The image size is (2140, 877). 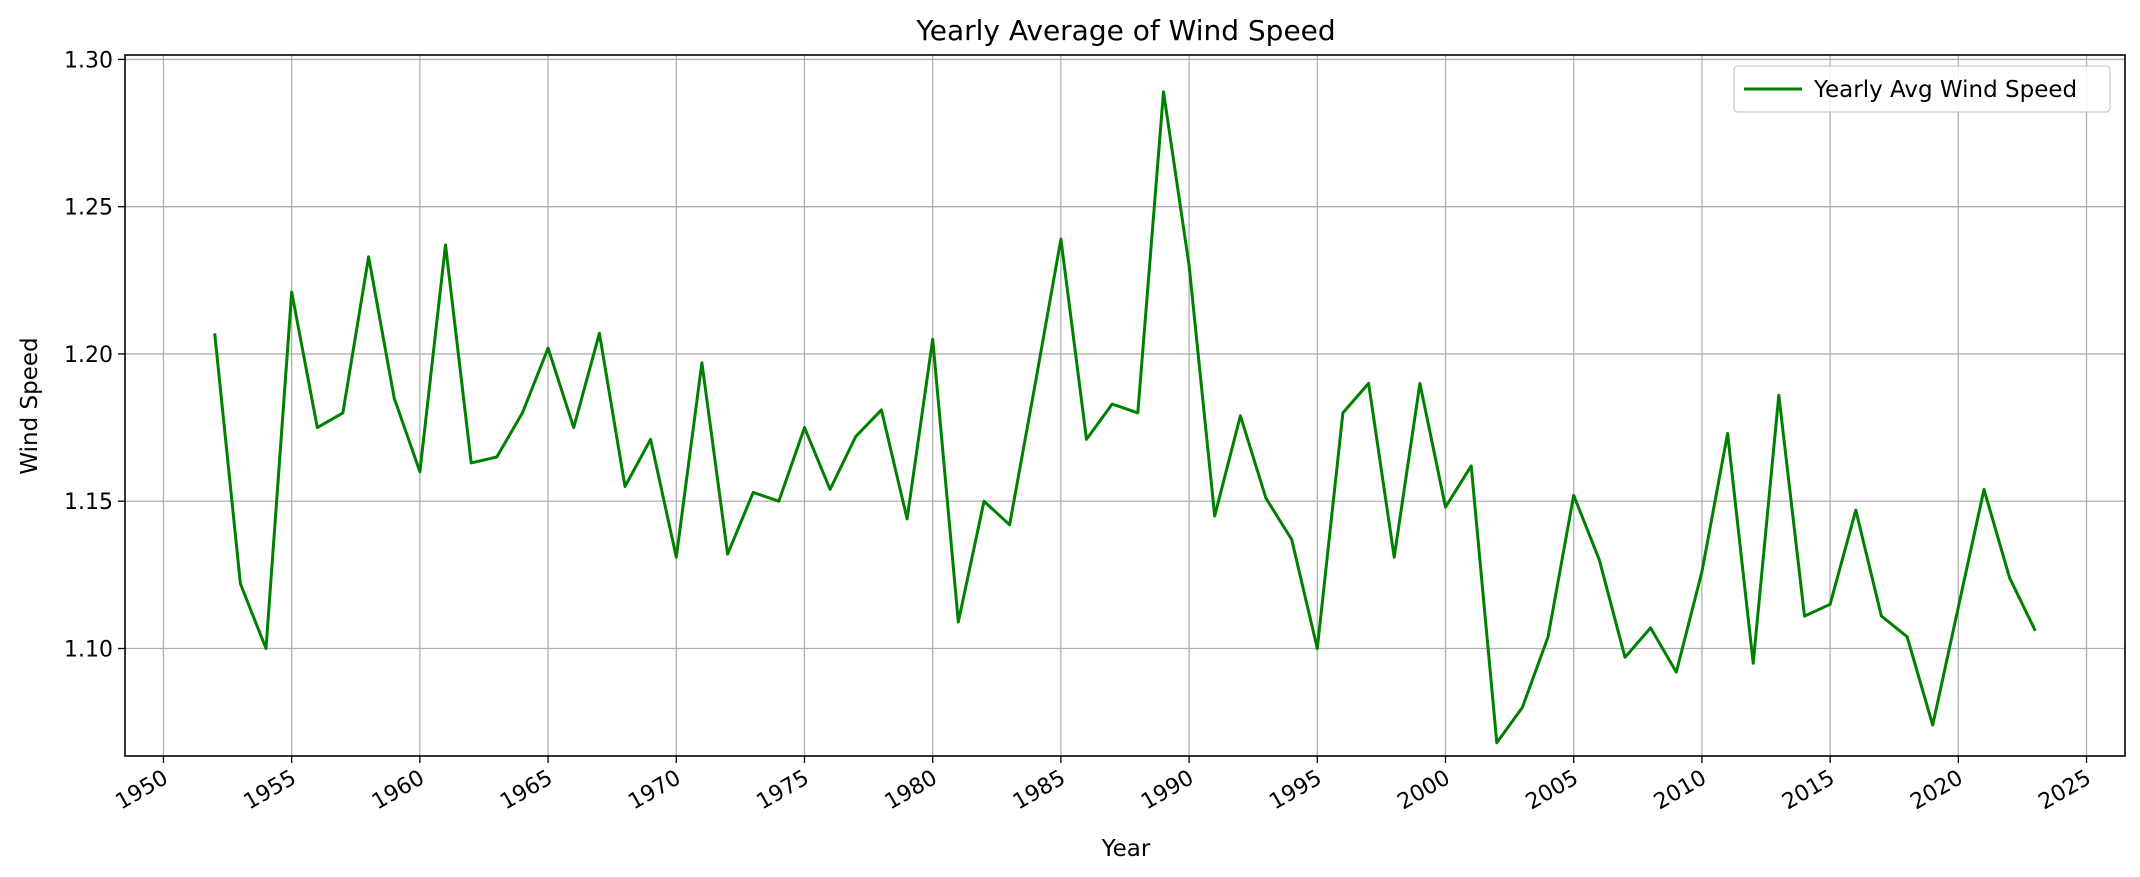 What do you see at coordinates (1424, 791) in the screenshot?
I see `x-tick-label: 2000` at bounding box center [1424, 791].